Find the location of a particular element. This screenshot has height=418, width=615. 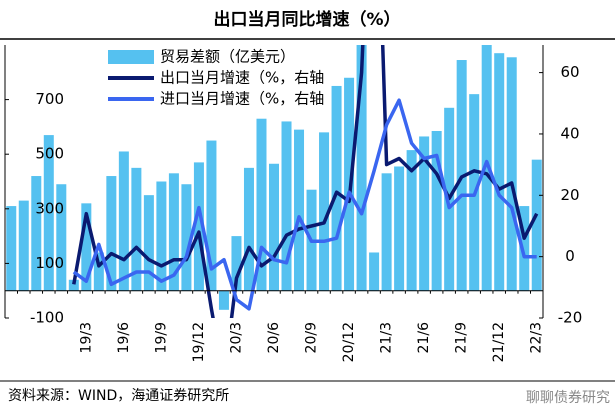

x-tick-label: 21/12 is located at coordinates (499, 342).